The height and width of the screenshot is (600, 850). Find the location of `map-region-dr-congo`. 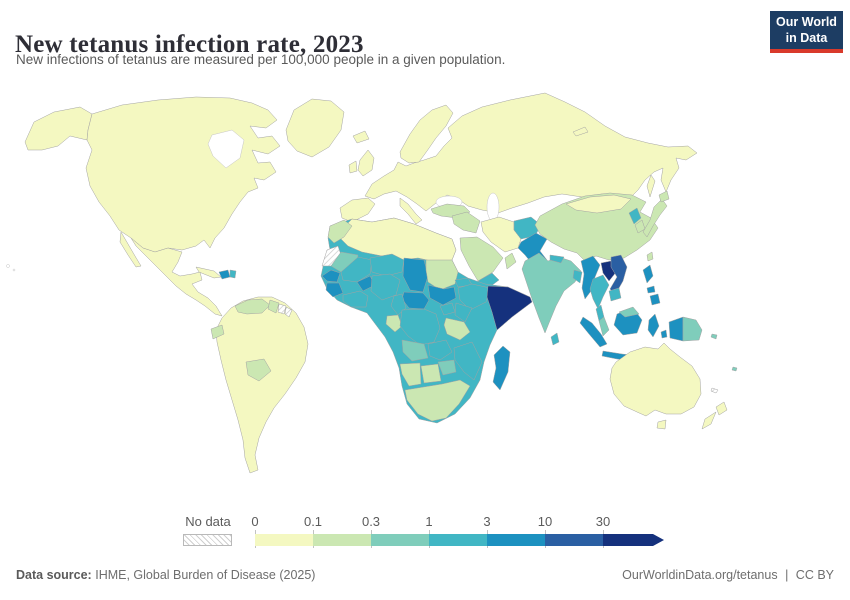

map-region-dr-congo is located at coordinates (420, 327).